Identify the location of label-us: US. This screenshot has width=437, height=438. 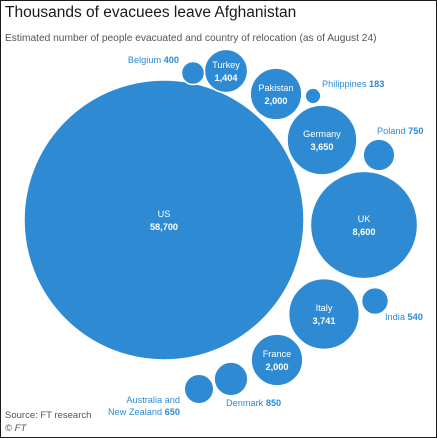
(164, 214).